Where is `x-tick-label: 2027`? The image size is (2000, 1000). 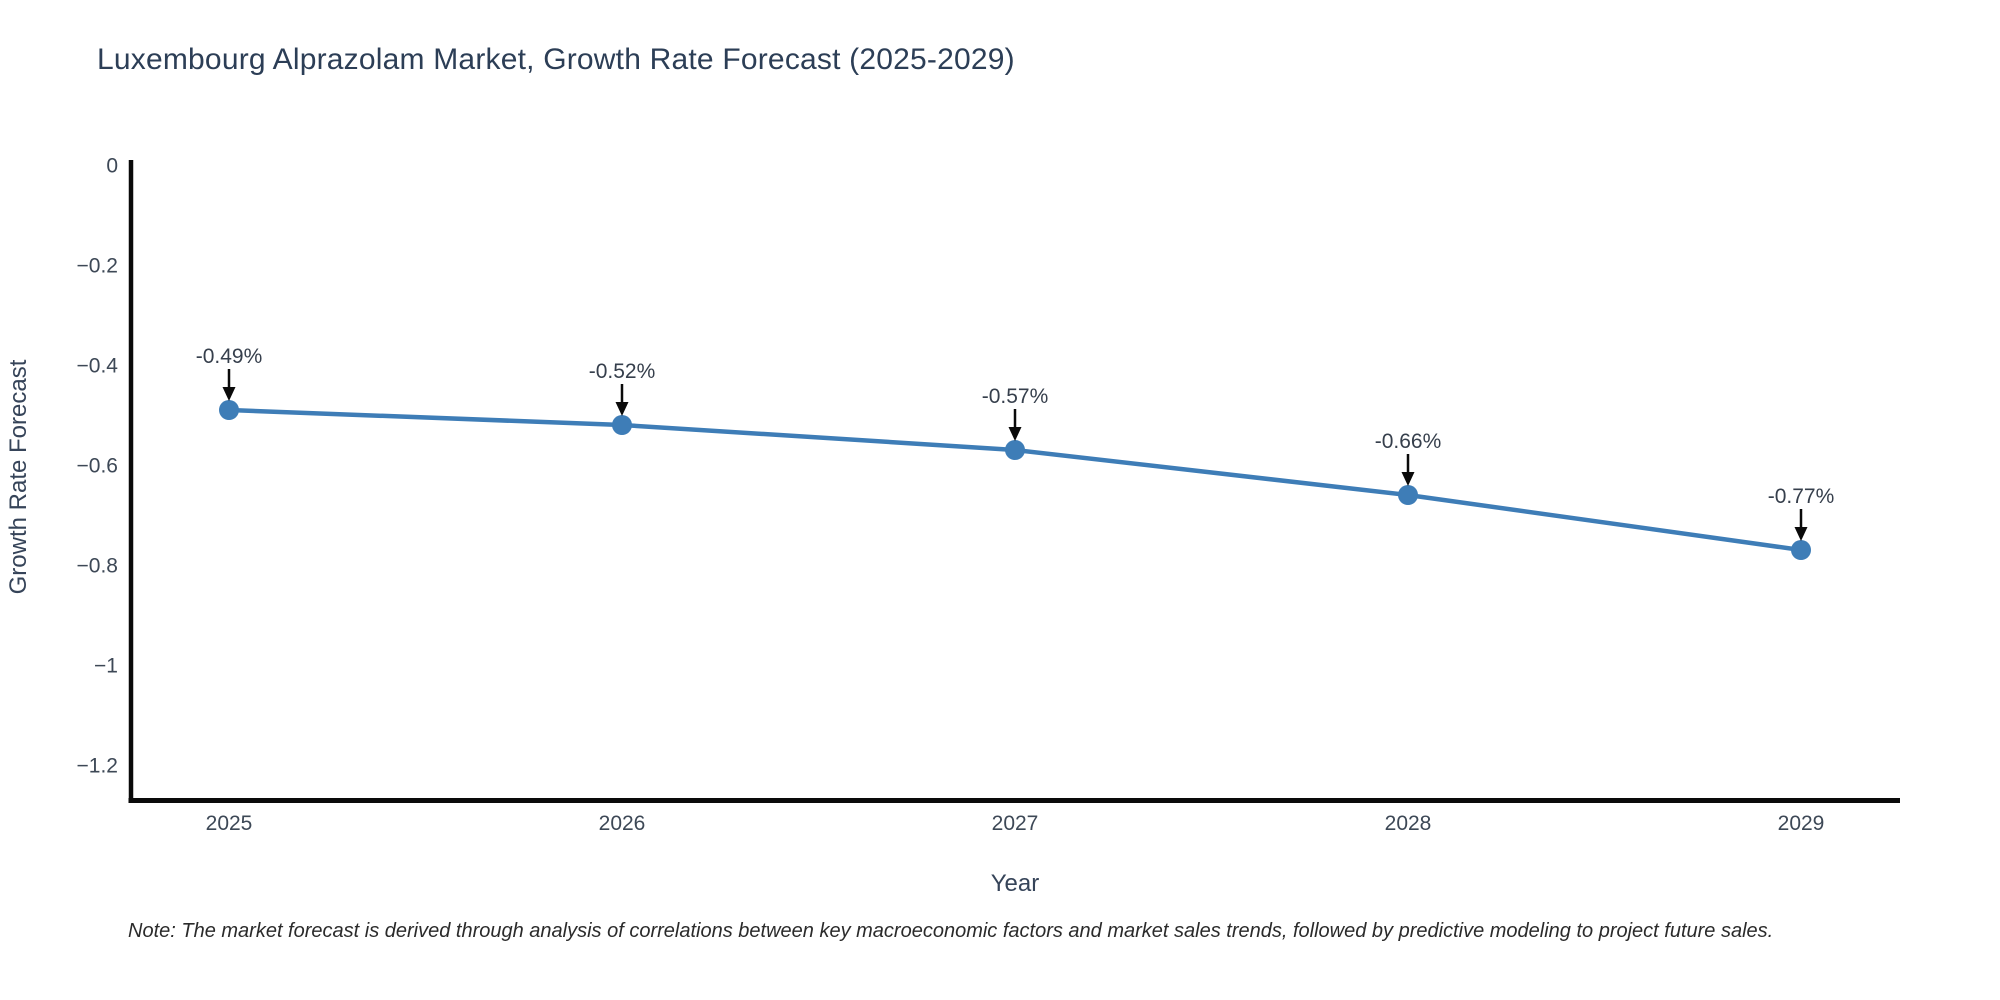 x-tick-label: 2027 is located at coordinates (1015, 823).